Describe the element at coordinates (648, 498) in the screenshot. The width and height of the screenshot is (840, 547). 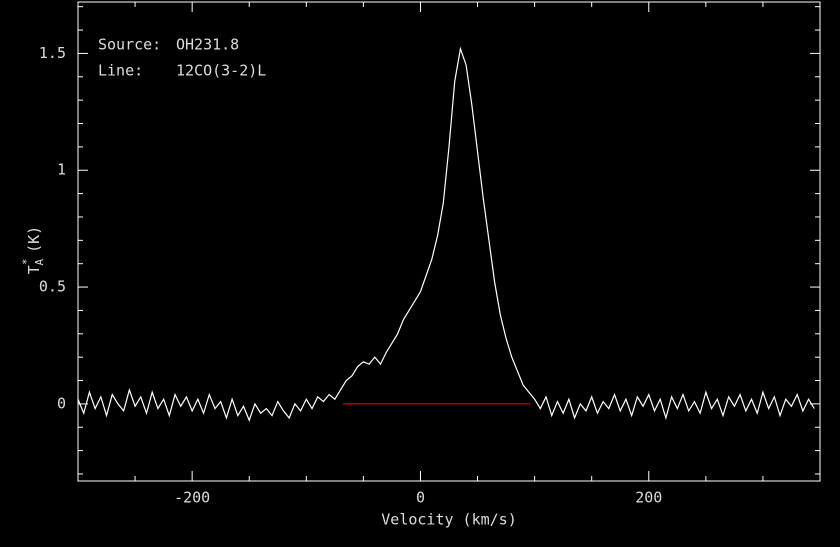
I see `x-tick-label: 200` at that location.